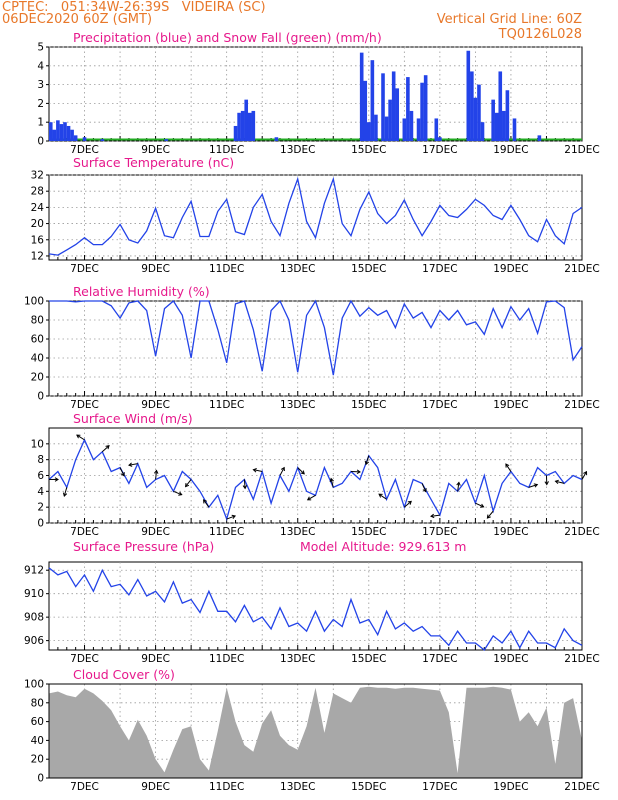 Image resolution: width=618 pixels, height=800 pixels. What do you see at coordinates (124, 674) in the screenshot?
I see `cloud-title: Cloud Cover (%)` at bounding box center [124, 674].